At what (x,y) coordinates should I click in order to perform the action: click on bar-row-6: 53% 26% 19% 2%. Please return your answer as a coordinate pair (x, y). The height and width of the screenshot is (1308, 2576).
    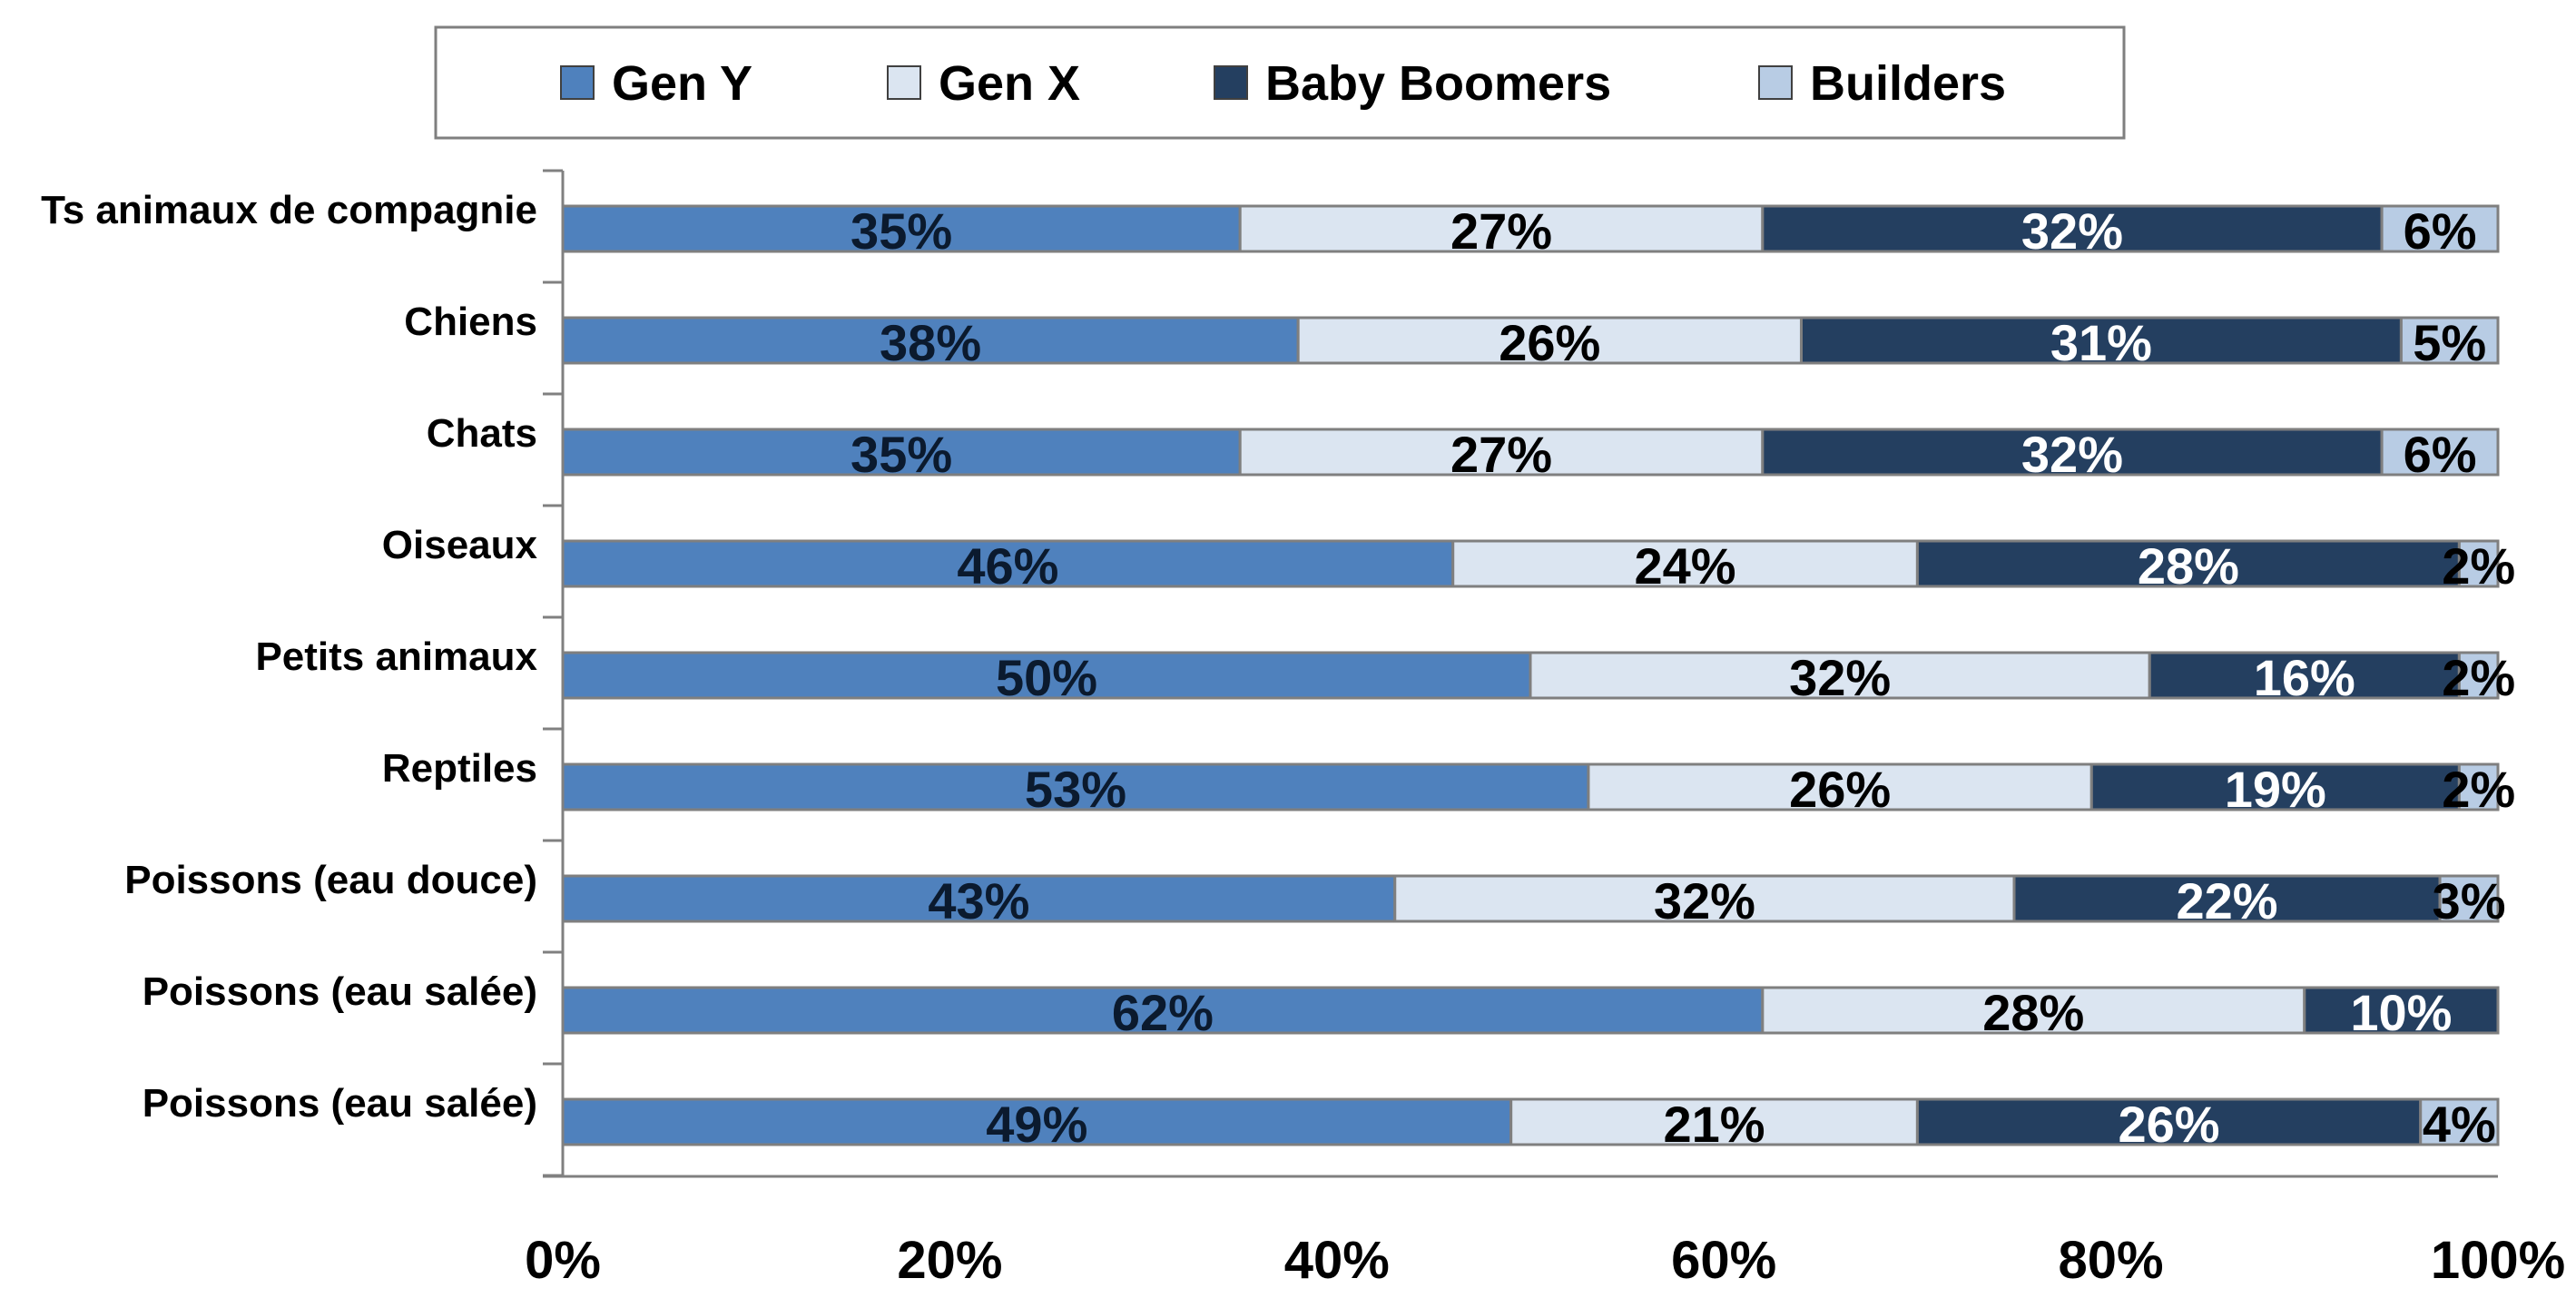
    Looking at the image, I should click on (1538, 789).